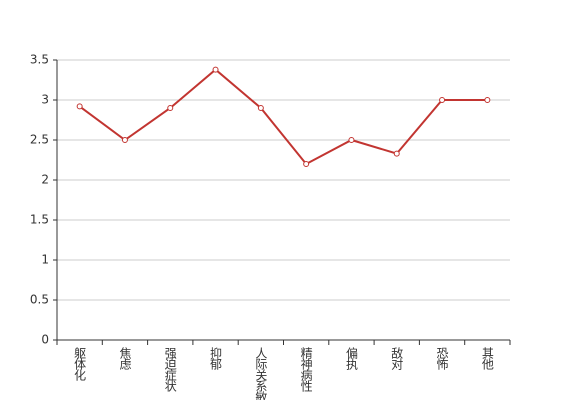 The height and width of the screenshot is (400, 567). I want to click on y-tick-label: 1, so click(45, 260).